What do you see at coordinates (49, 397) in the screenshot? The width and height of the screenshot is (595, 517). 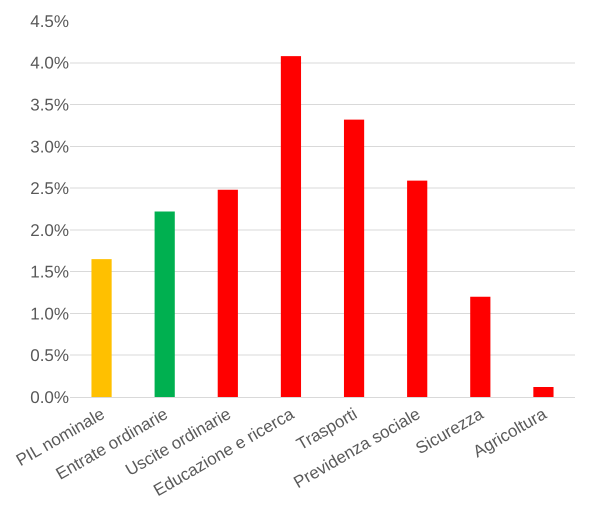 I see `y-tick-label: 0.0%` at bounding box center [49, 397].